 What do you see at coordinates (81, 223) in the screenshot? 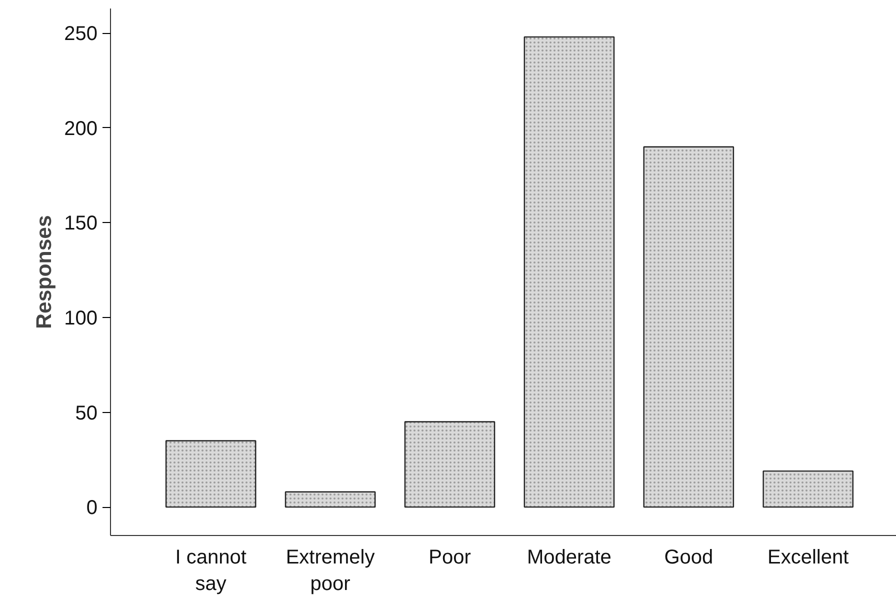
I see `y-tick-label: 150` at bounding box center [81, 223].